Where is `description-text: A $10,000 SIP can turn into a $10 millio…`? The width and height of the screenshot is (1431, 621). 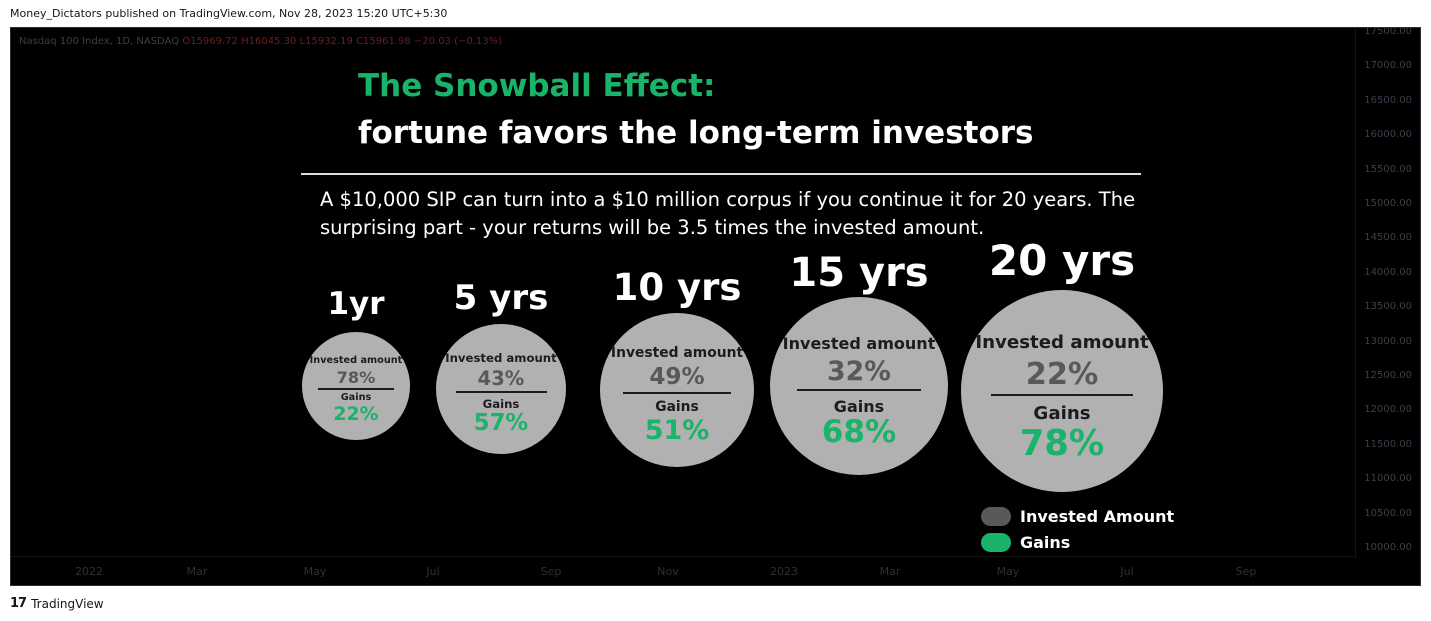
description-text: A $10,000 SIP can turn into a $10 millio… is located at coordinates (728, 213).